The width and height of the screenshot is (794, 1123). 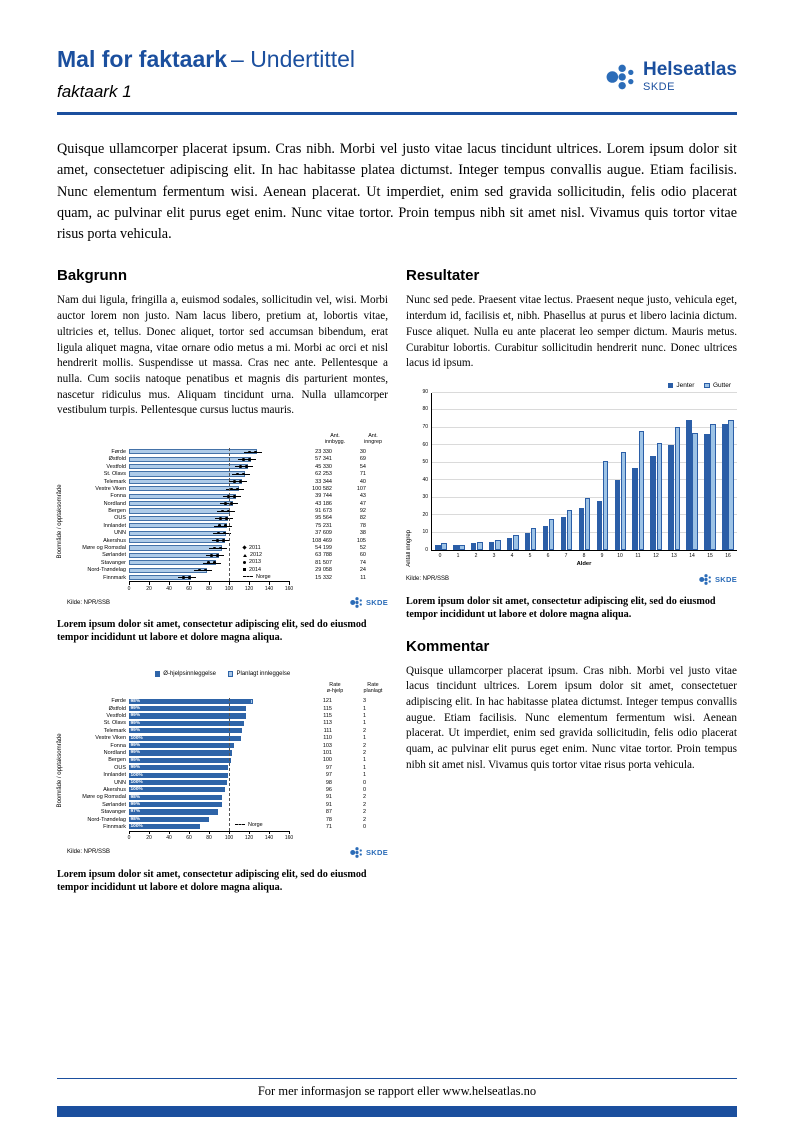 I want to click on rate-ohjelp-value: 98, so click(x=328, y=782).